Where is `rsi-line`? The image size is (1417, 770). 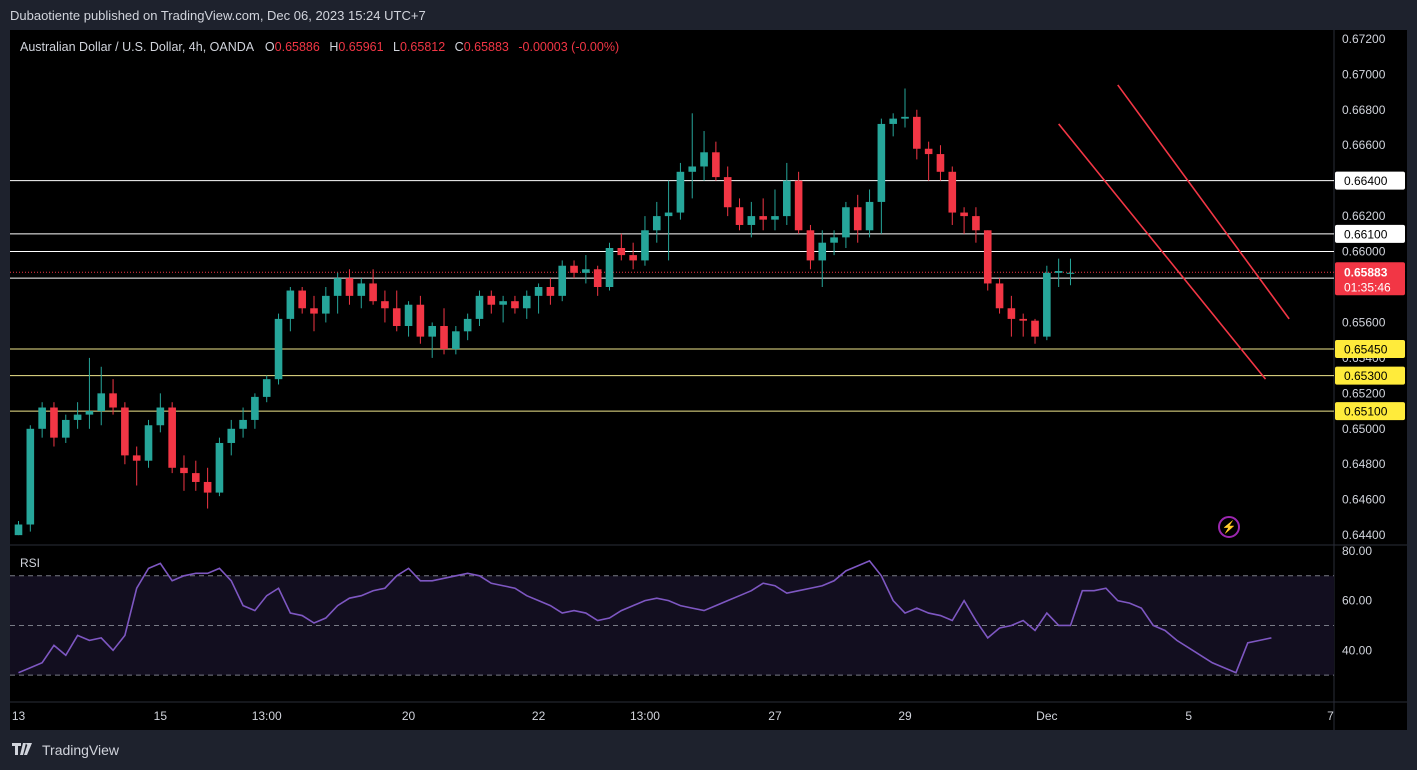
rsi-line is located at coordinates (645, 616).